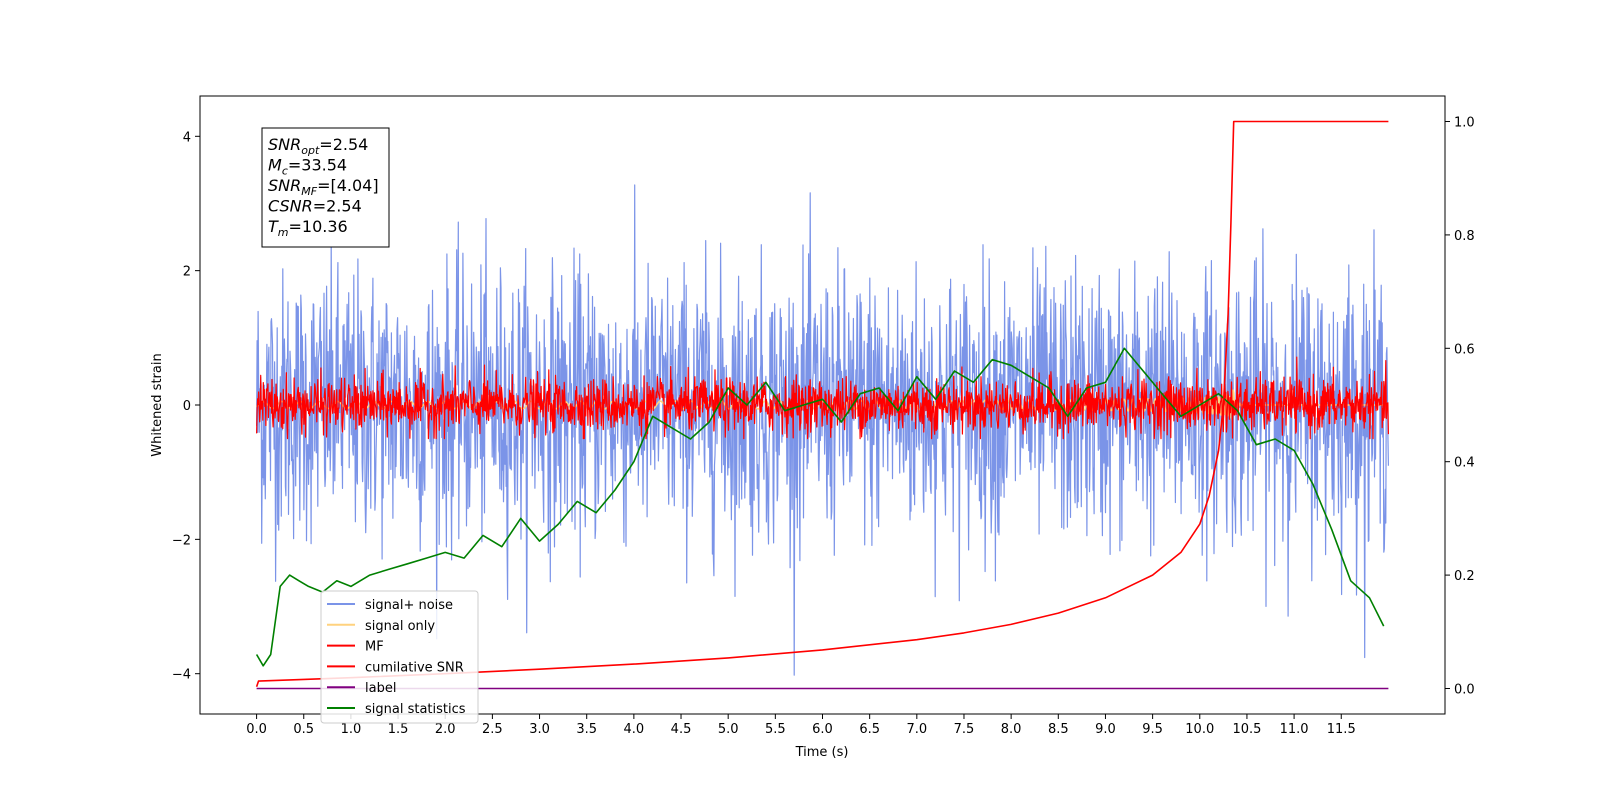 The height and width of the screenshot is (800, 1600). What do you see at coordinates (681, 729) in the screenshot?
I see `x-tick-label: 4.5` at bounding box center [681, 729].